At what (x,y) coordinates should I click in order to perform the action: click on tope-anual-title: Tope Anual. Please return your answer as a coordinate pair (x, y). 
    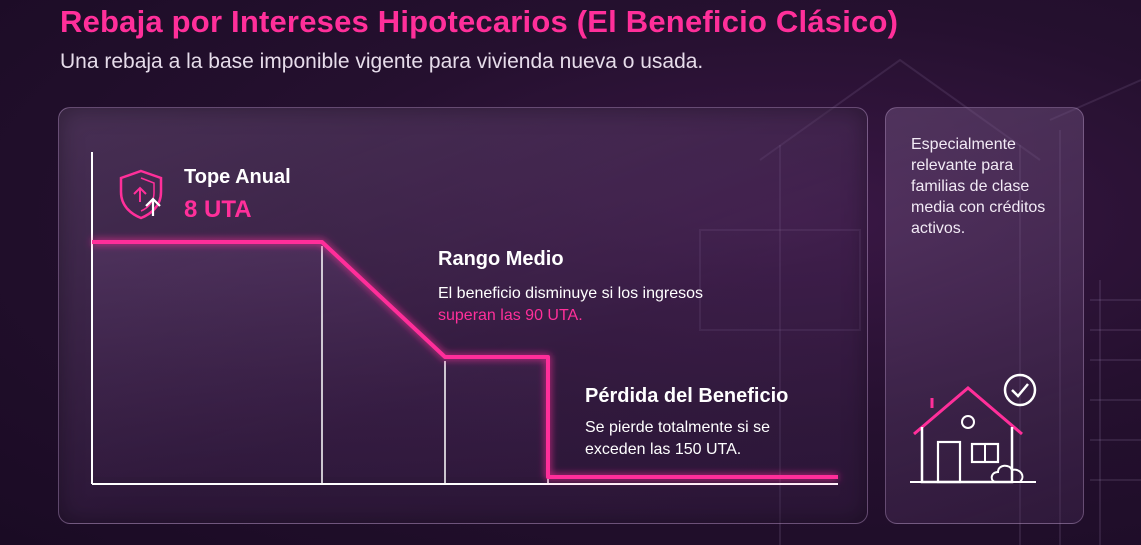
    Looking at the image, I should click on (237, 177).